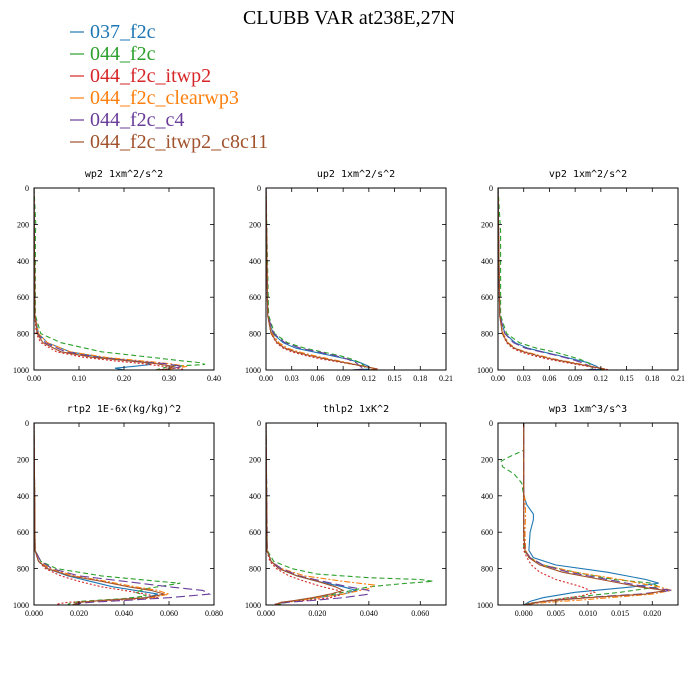 Image resolution: width=700 pixels, height=700 pixels. I want to click on x-tick-label: 0.015, so click(620, 613).